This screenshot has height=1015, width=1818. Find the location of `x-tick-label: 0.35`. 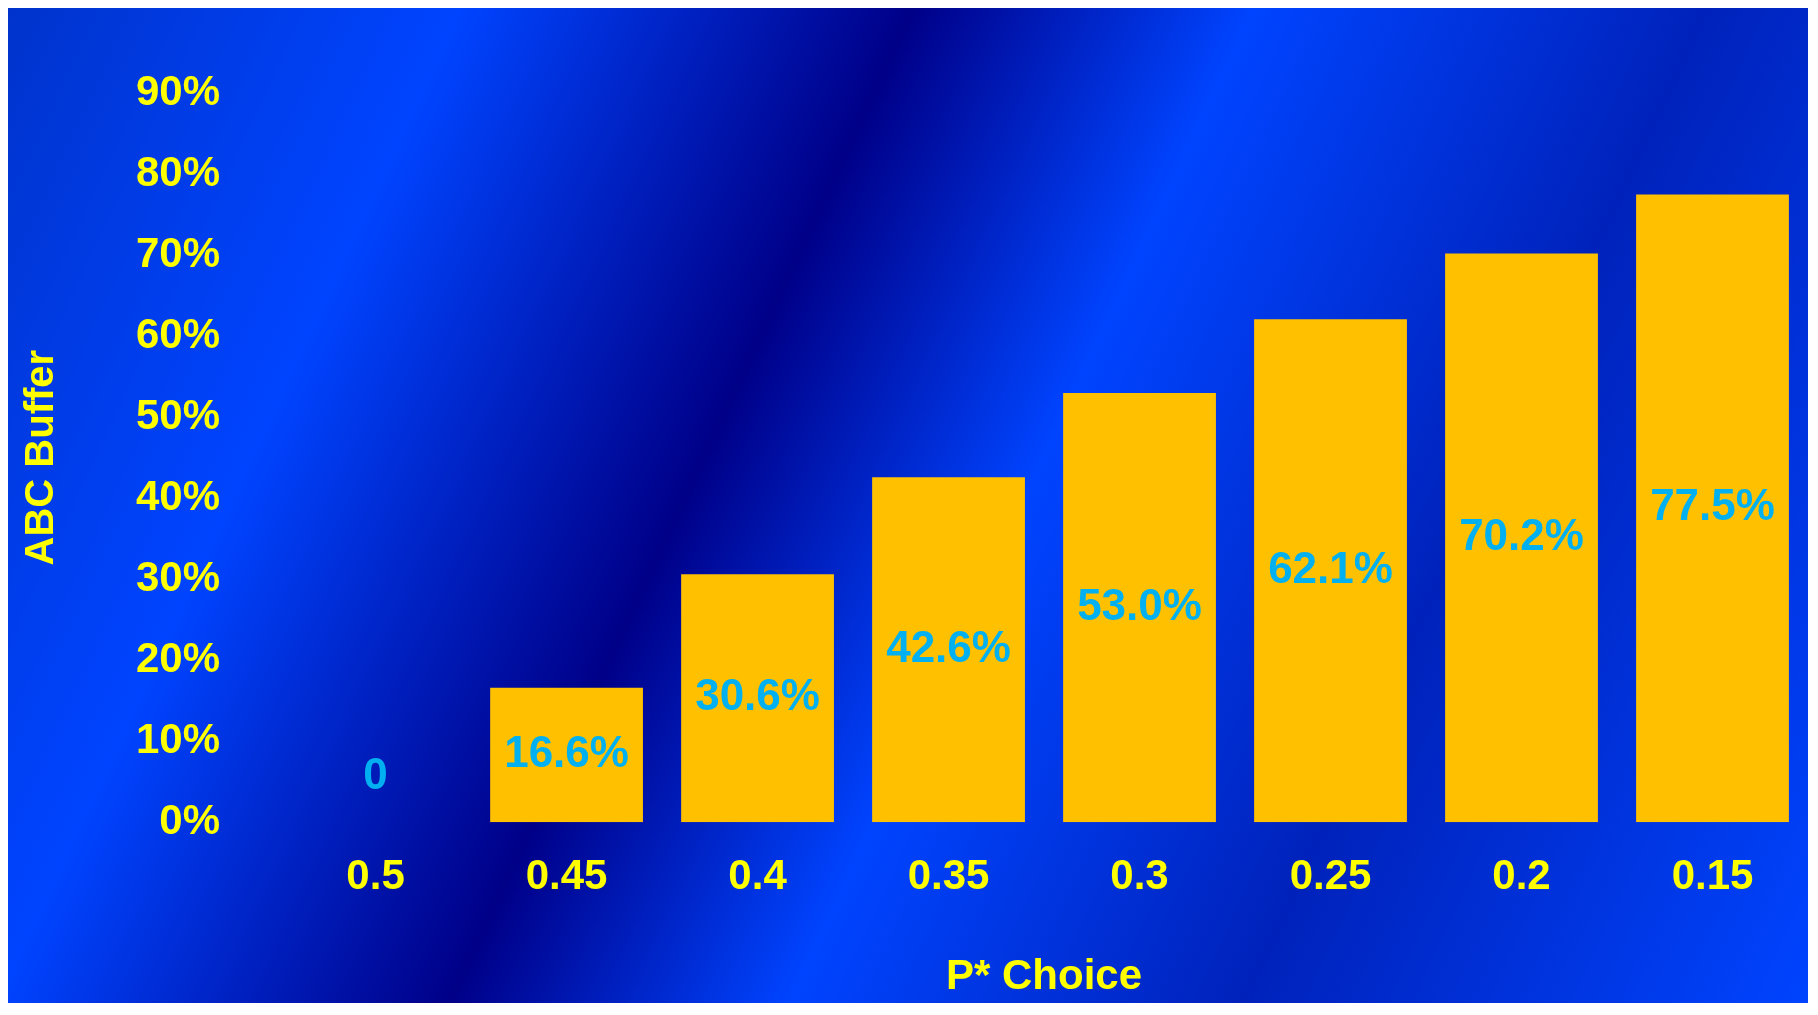

x-tick-label: 0.35 is located at coordinates (948, 874).